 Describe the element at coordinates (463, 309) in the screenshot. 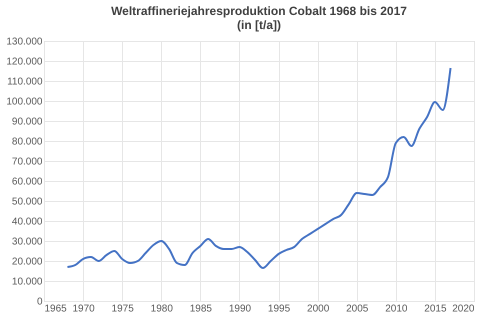

I see `x-tick-label: 2020` at that location.